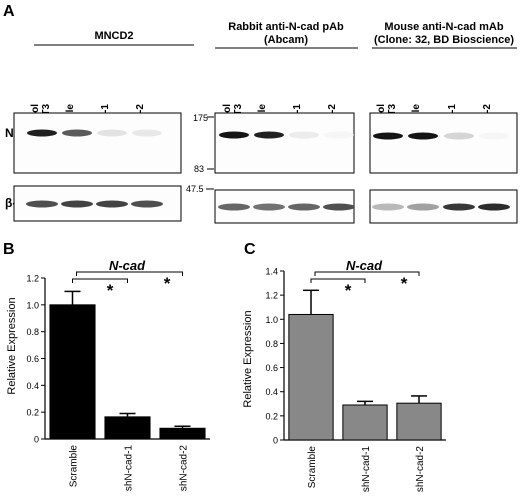 This screenshot has height=503, width=520. I want to click on group-title-mouse: Mouse anti-N-cad mAb, so click(443, 27).